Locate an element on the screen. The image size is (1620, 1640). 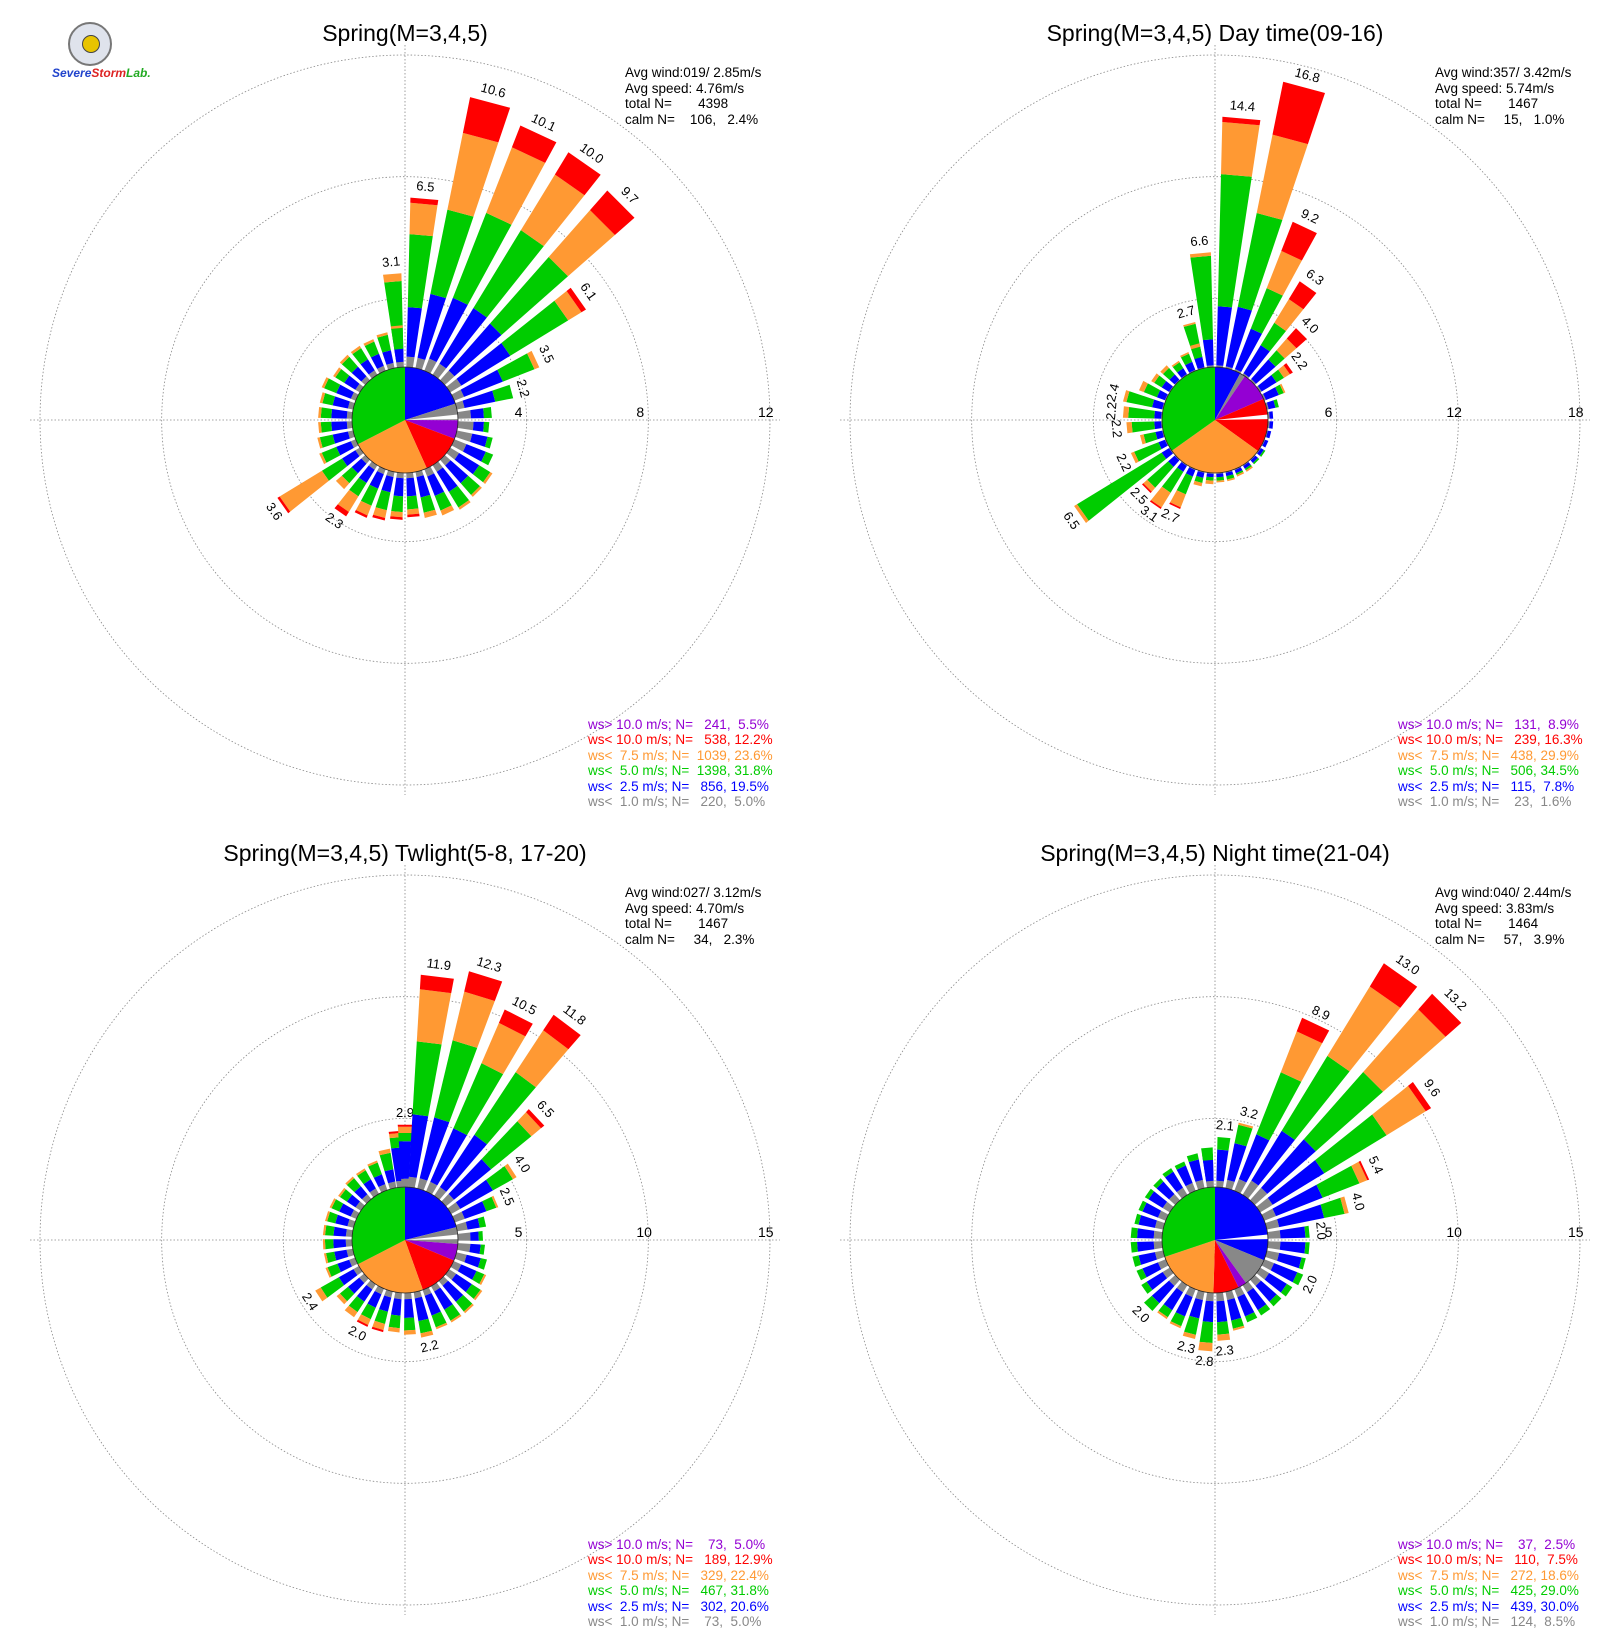
legend-entry-lt5: ws< 5.0 m/s; N= 467, 31.8% is located at coordinates (678, 1591).